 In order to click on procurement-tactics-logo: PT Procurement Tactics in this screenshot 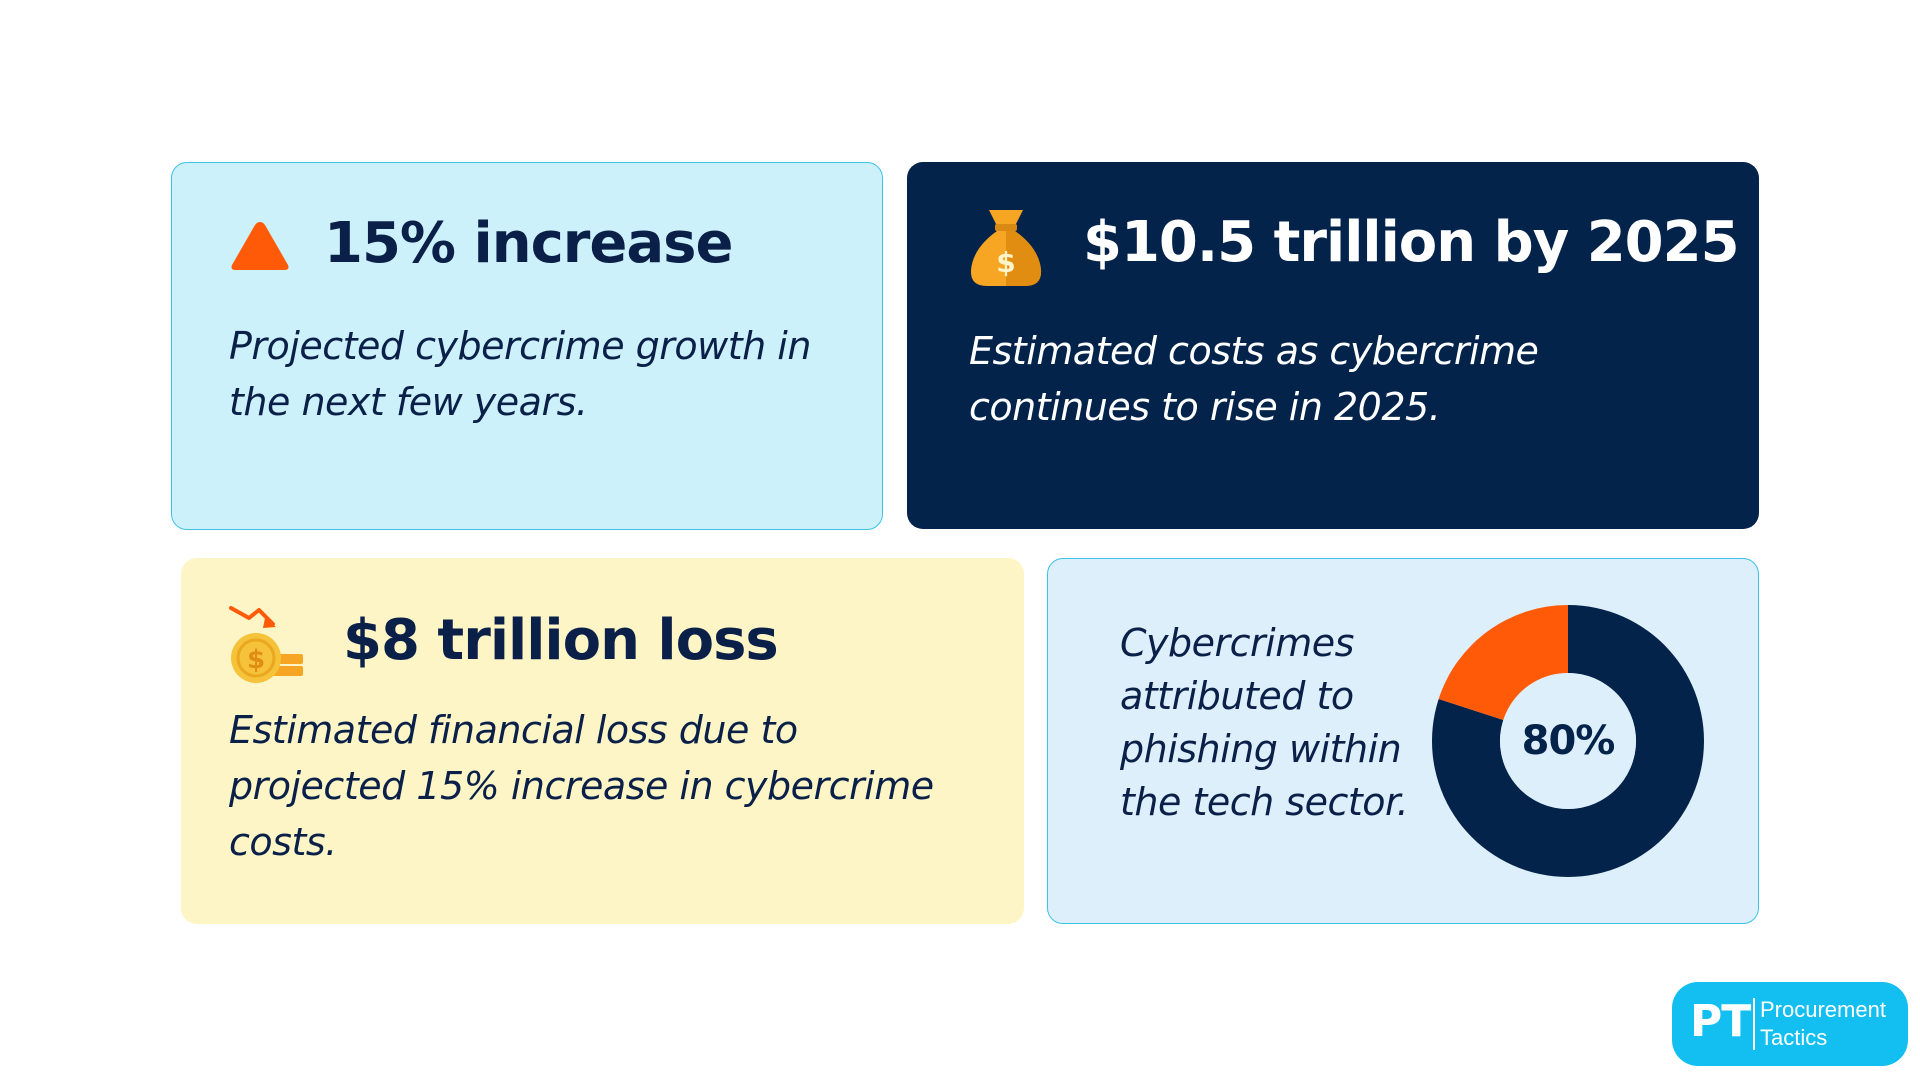, I will do `click(1790, 1024)`.